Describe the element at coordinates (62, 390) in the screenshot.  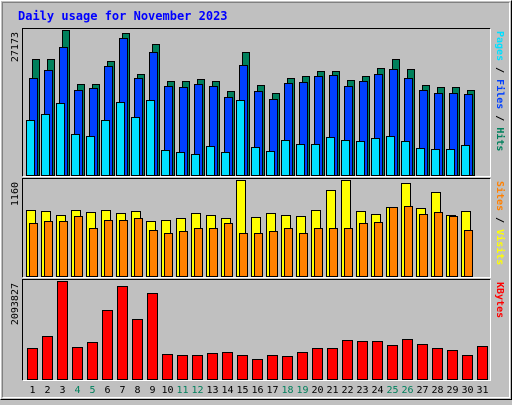
I see `day-label-3: 3` at that location.